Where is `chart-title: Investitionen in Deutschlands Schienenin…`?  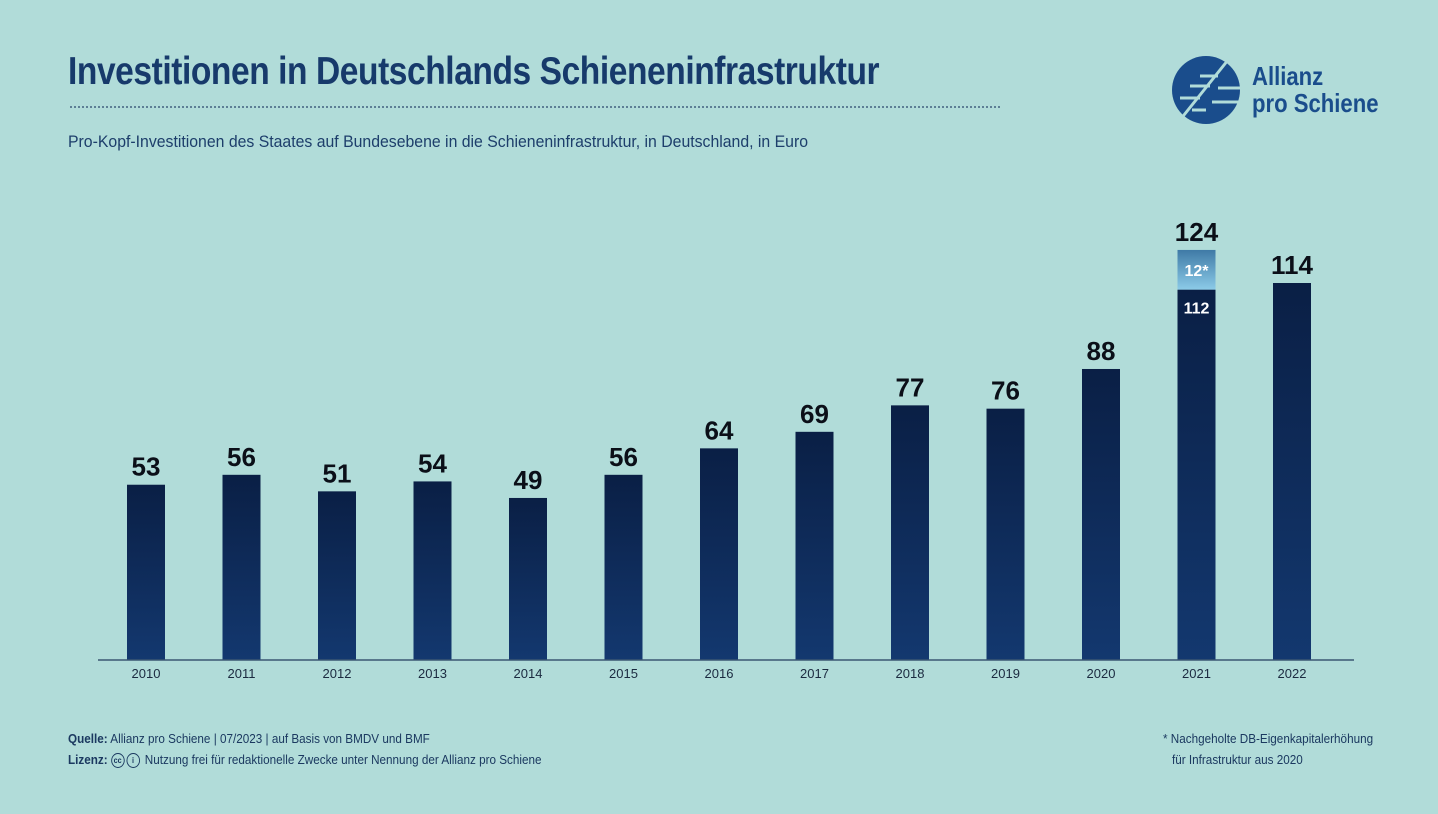 chart-title: Investitionen in Deutschlands Schienenin… is located at coordinates (474, 71).